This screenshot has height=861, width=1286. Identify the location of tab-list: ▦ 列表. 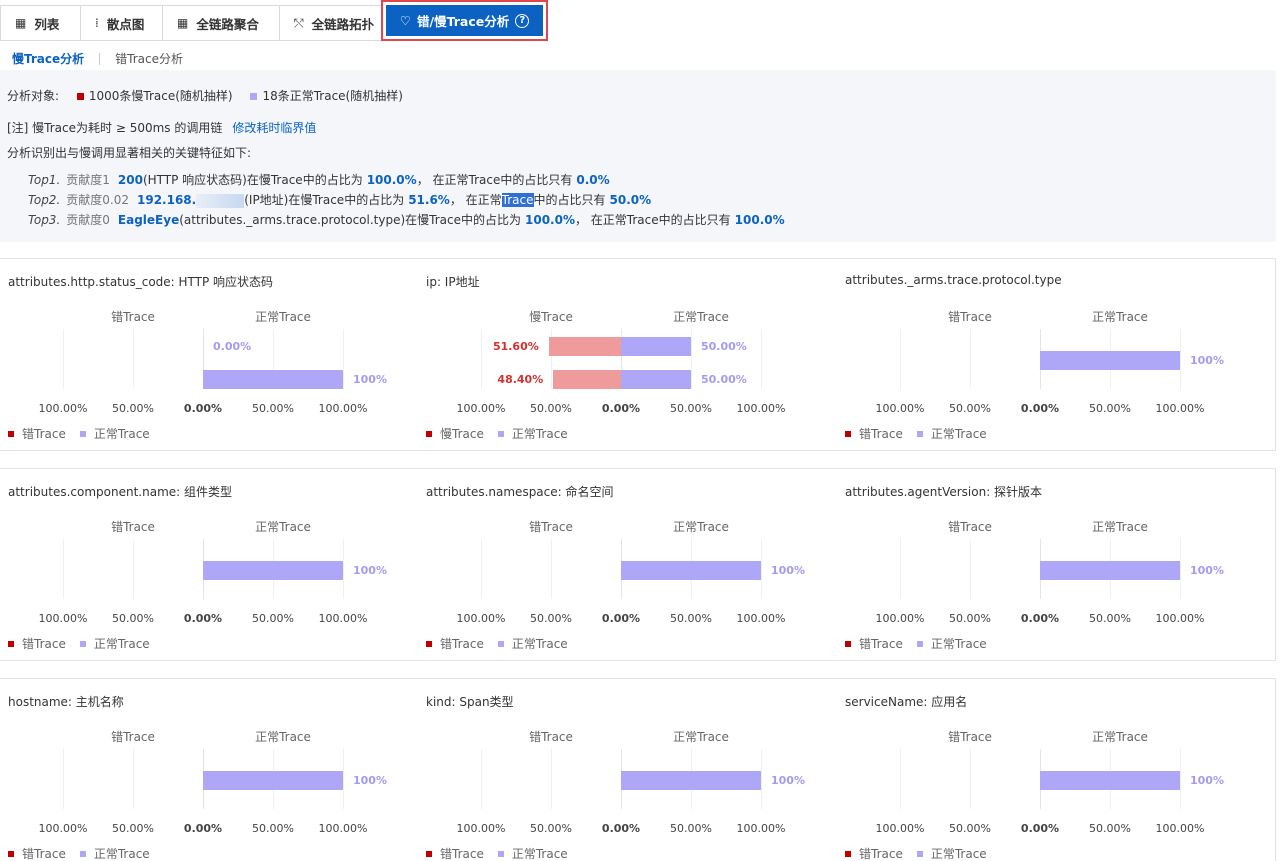
(40, 23).